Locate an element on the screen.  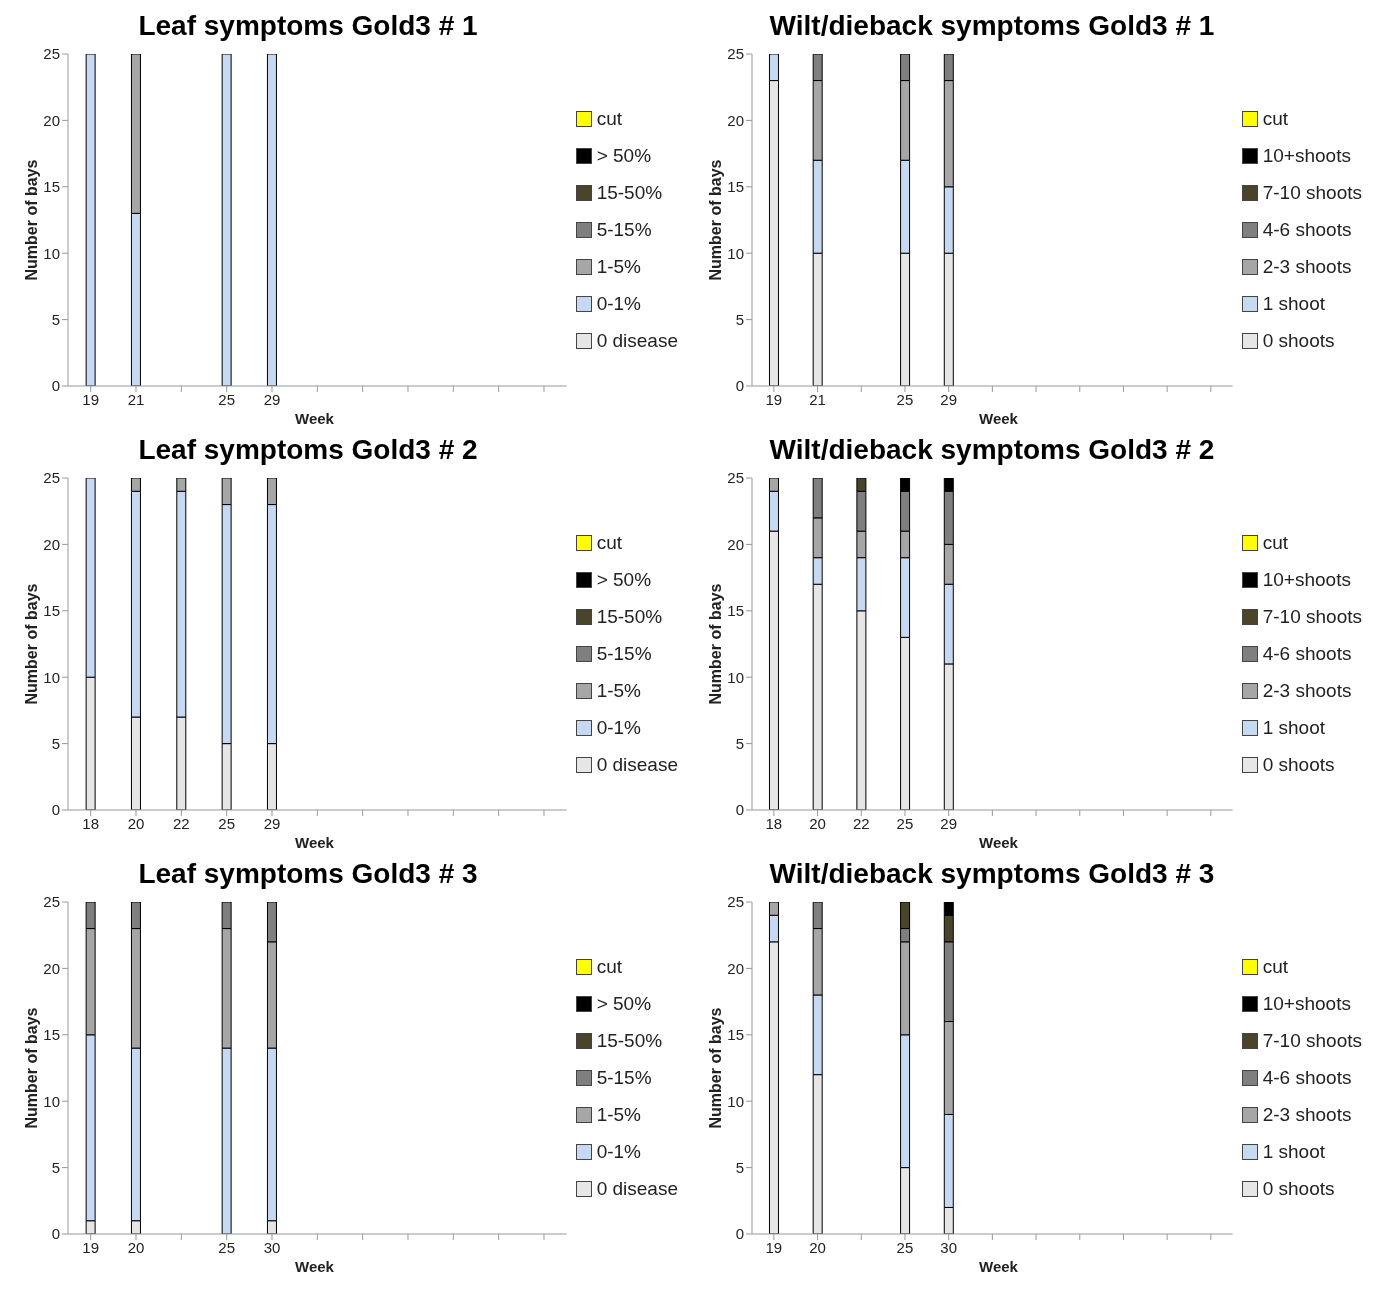
chart-title: Leaf symptoms Gold3 # 2 is located at coordinates (308, 450).